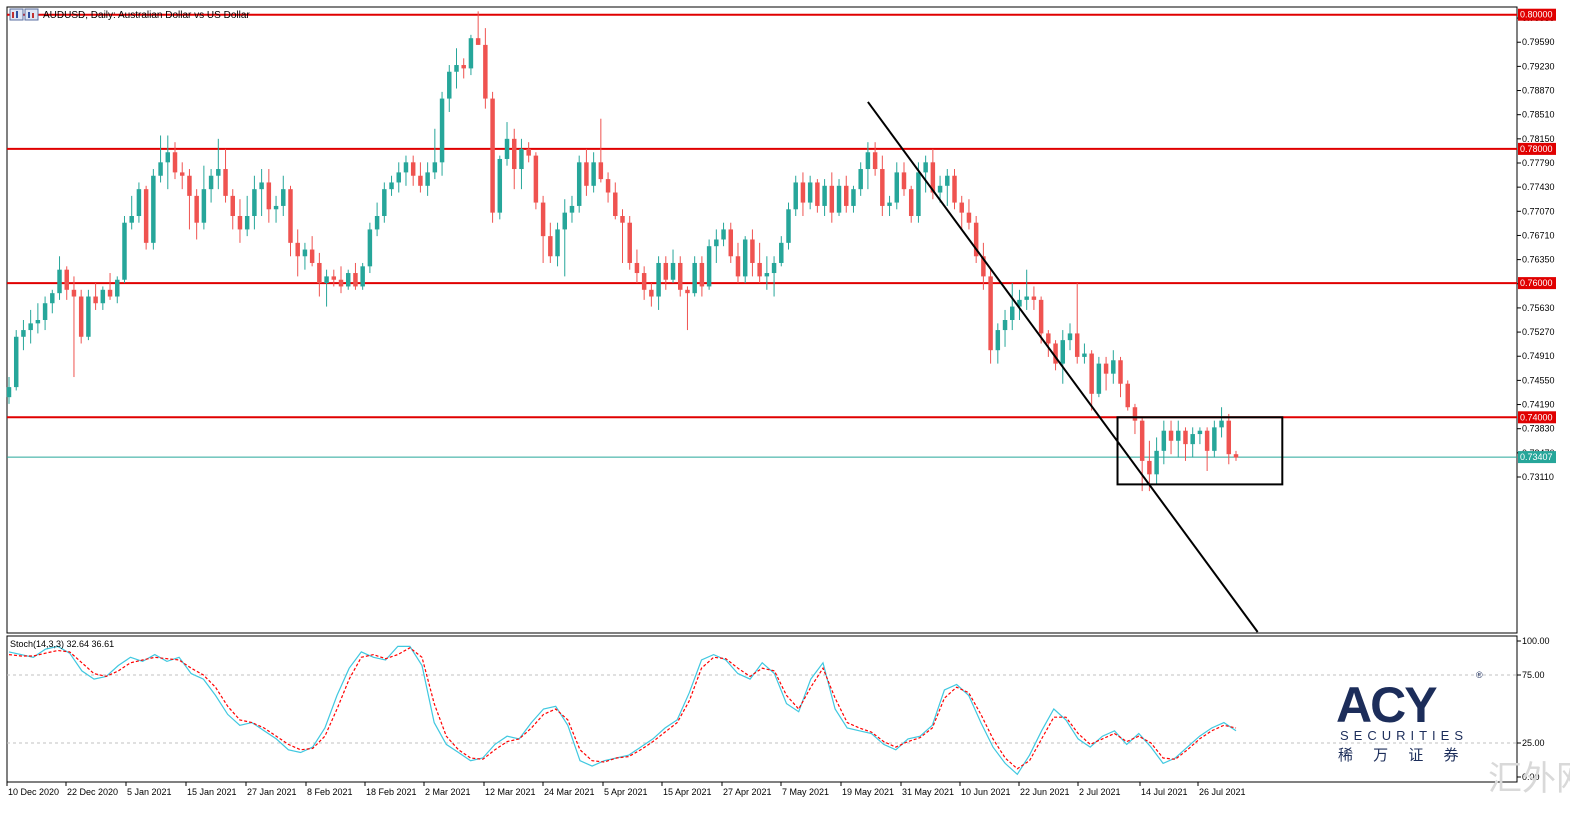 The image size is (1570, 813). I want to click on x-tick-label: 24 Mar 2021, so click(569, 792).